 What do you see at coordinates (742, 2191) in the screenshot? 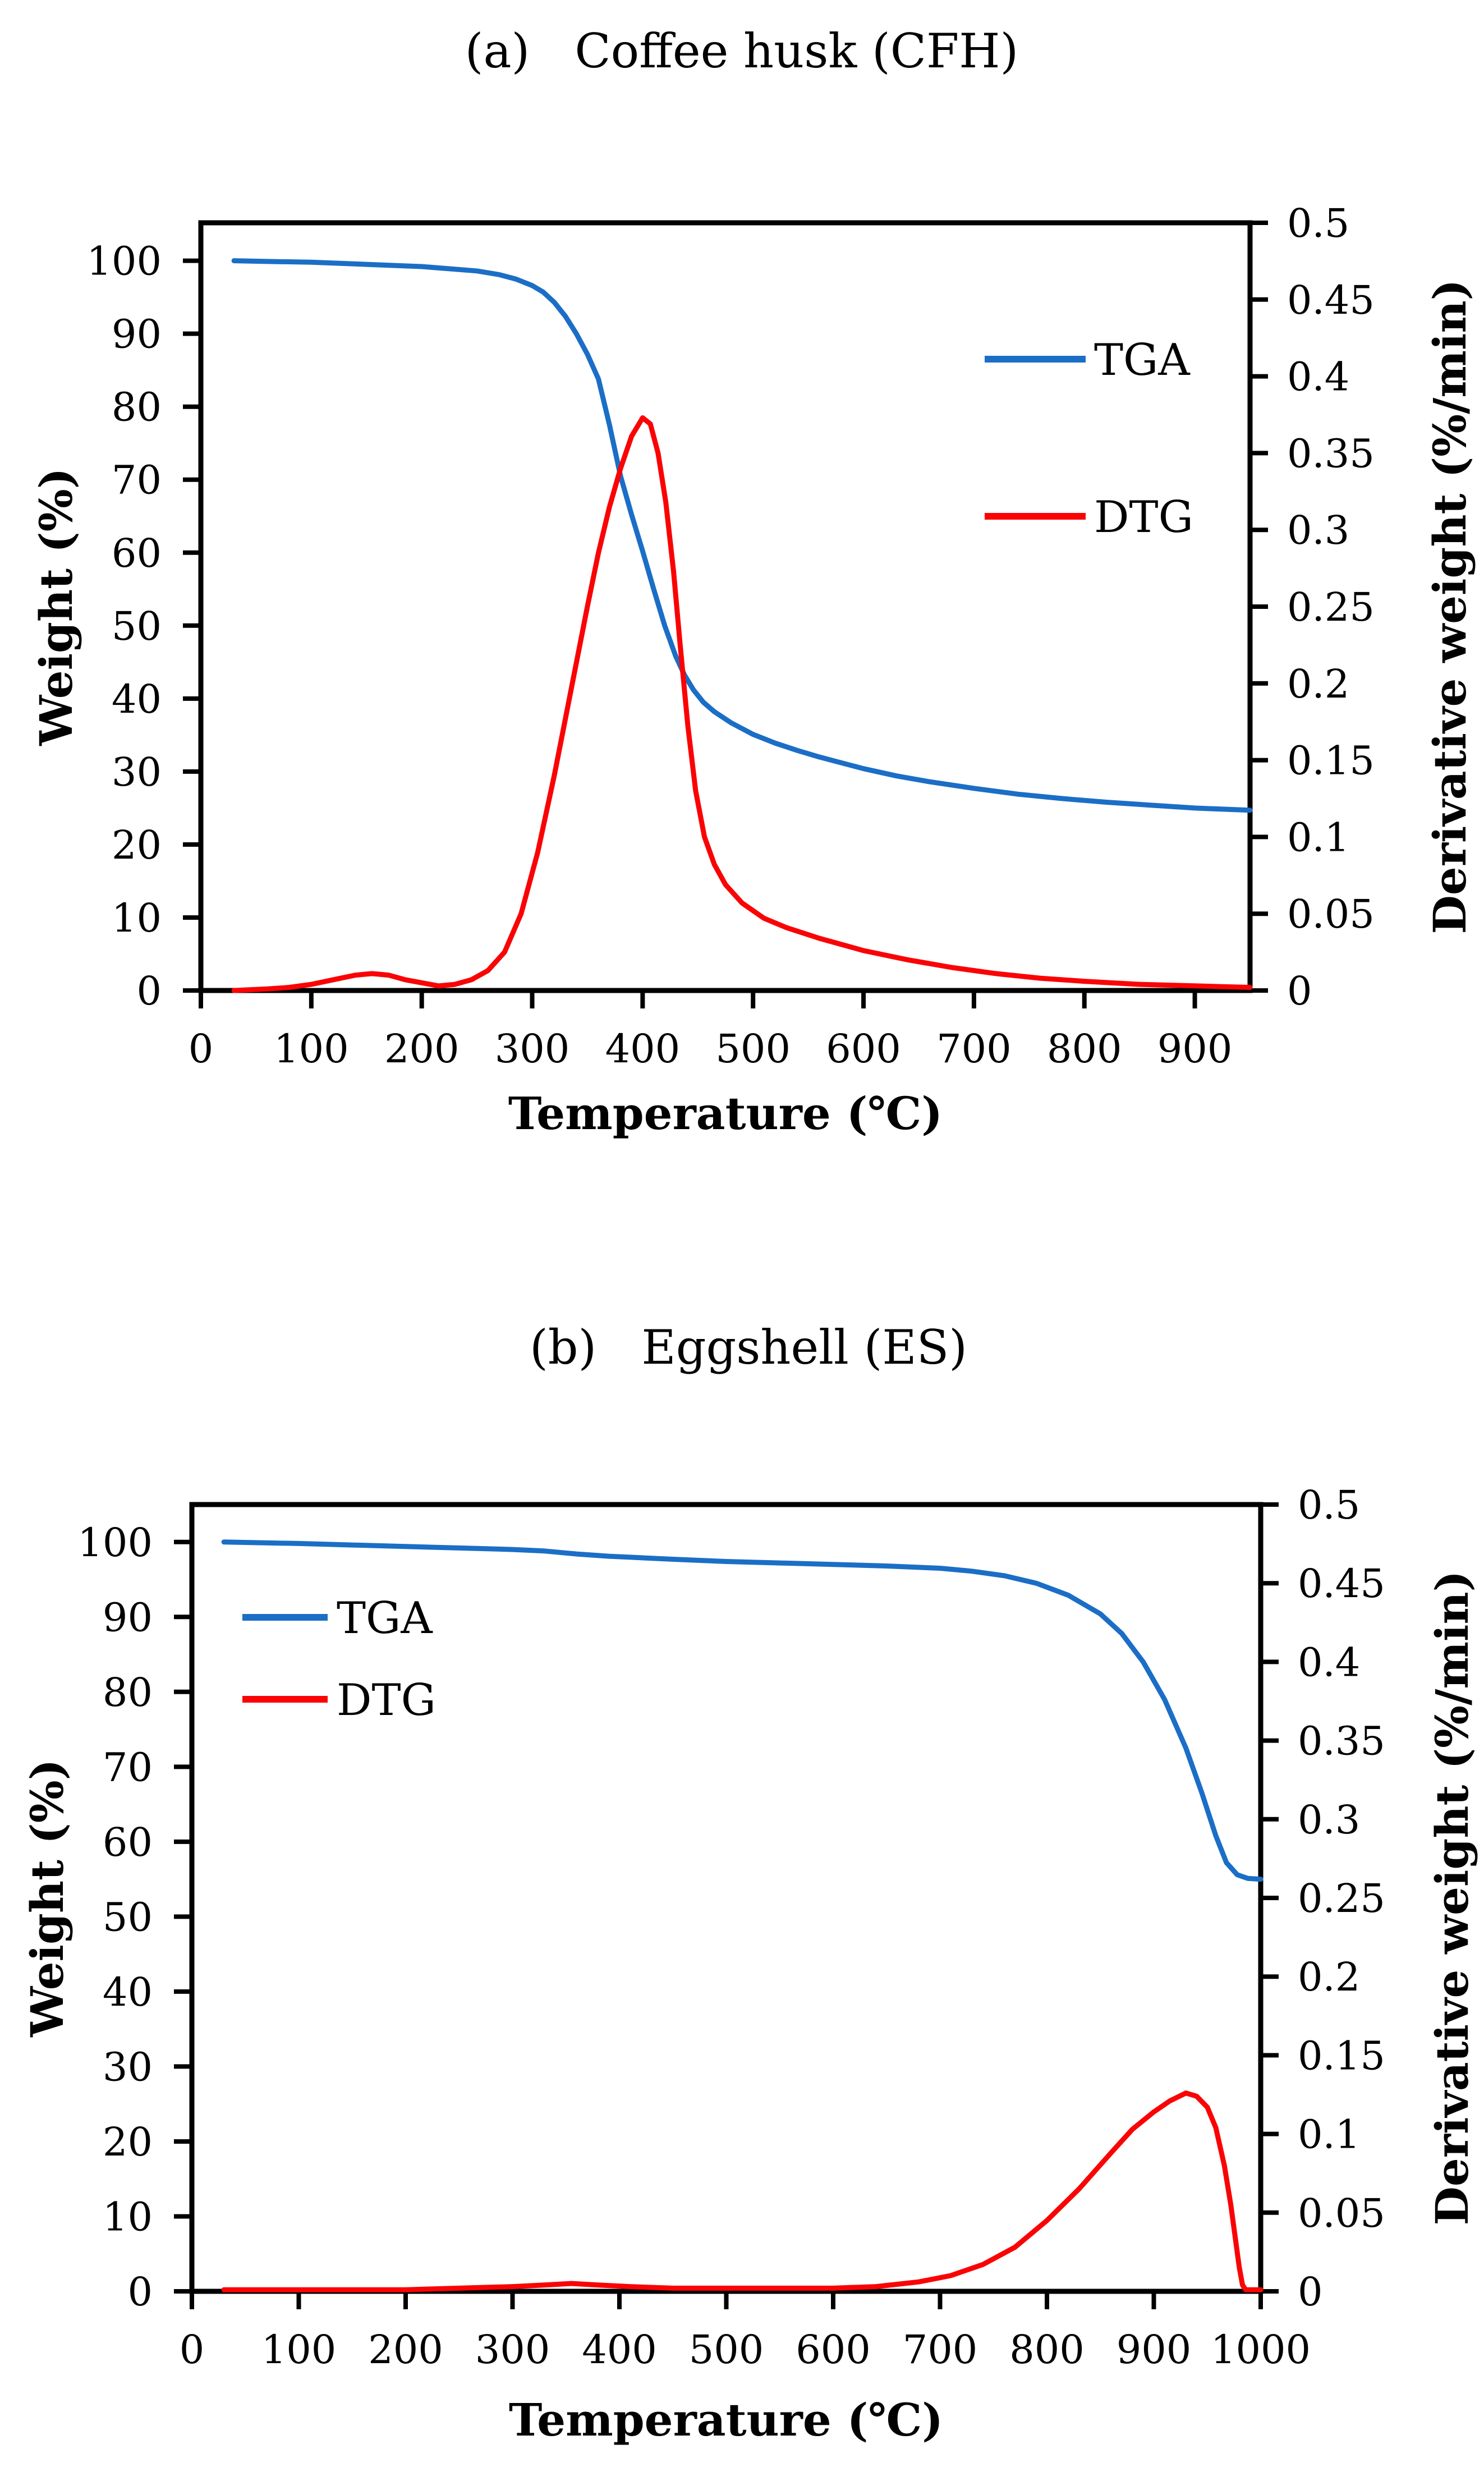
I see `dtg-curve` at bounding box center [742, 2191].